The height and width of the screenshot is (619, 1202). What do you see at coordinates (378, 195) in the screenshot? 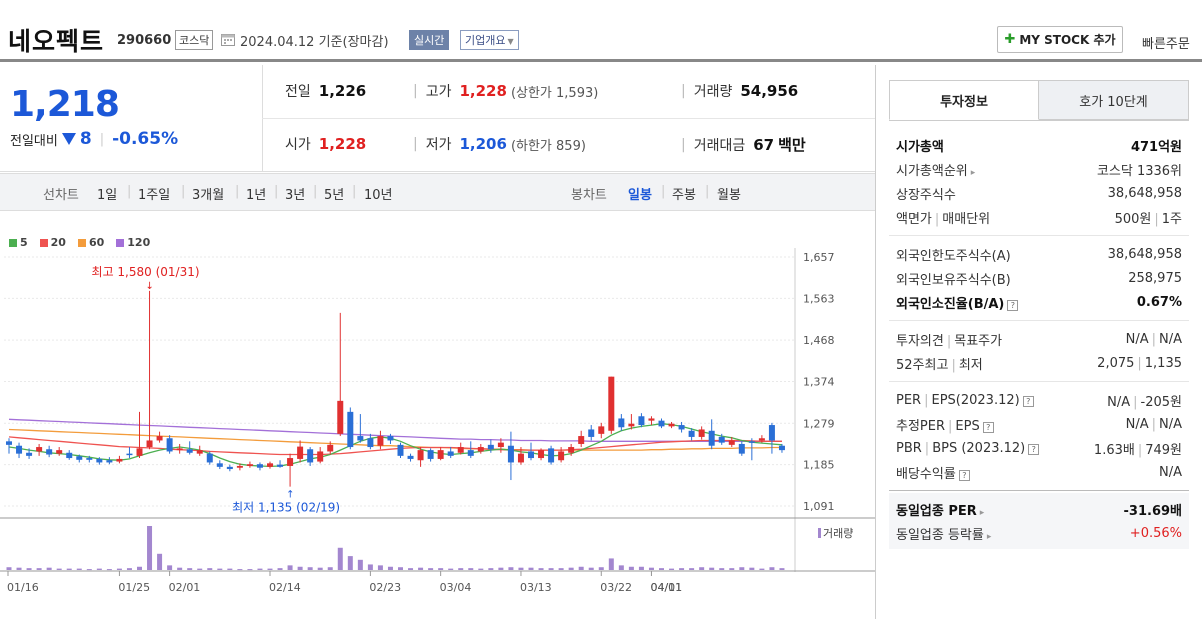
I see `tab-10y: 10년` at bounding box center [378, 195].